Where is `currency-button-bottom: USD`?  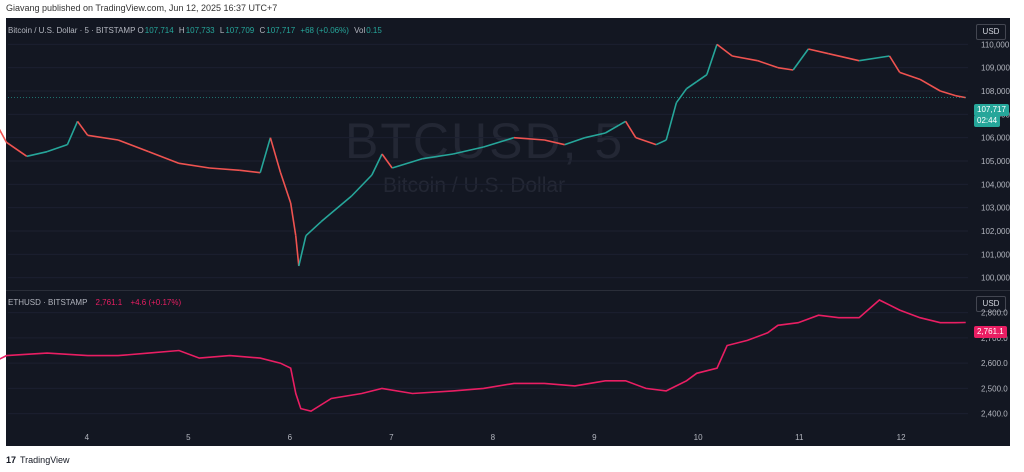 currency-button-bottom: USD is located at coordinates (991, 304).